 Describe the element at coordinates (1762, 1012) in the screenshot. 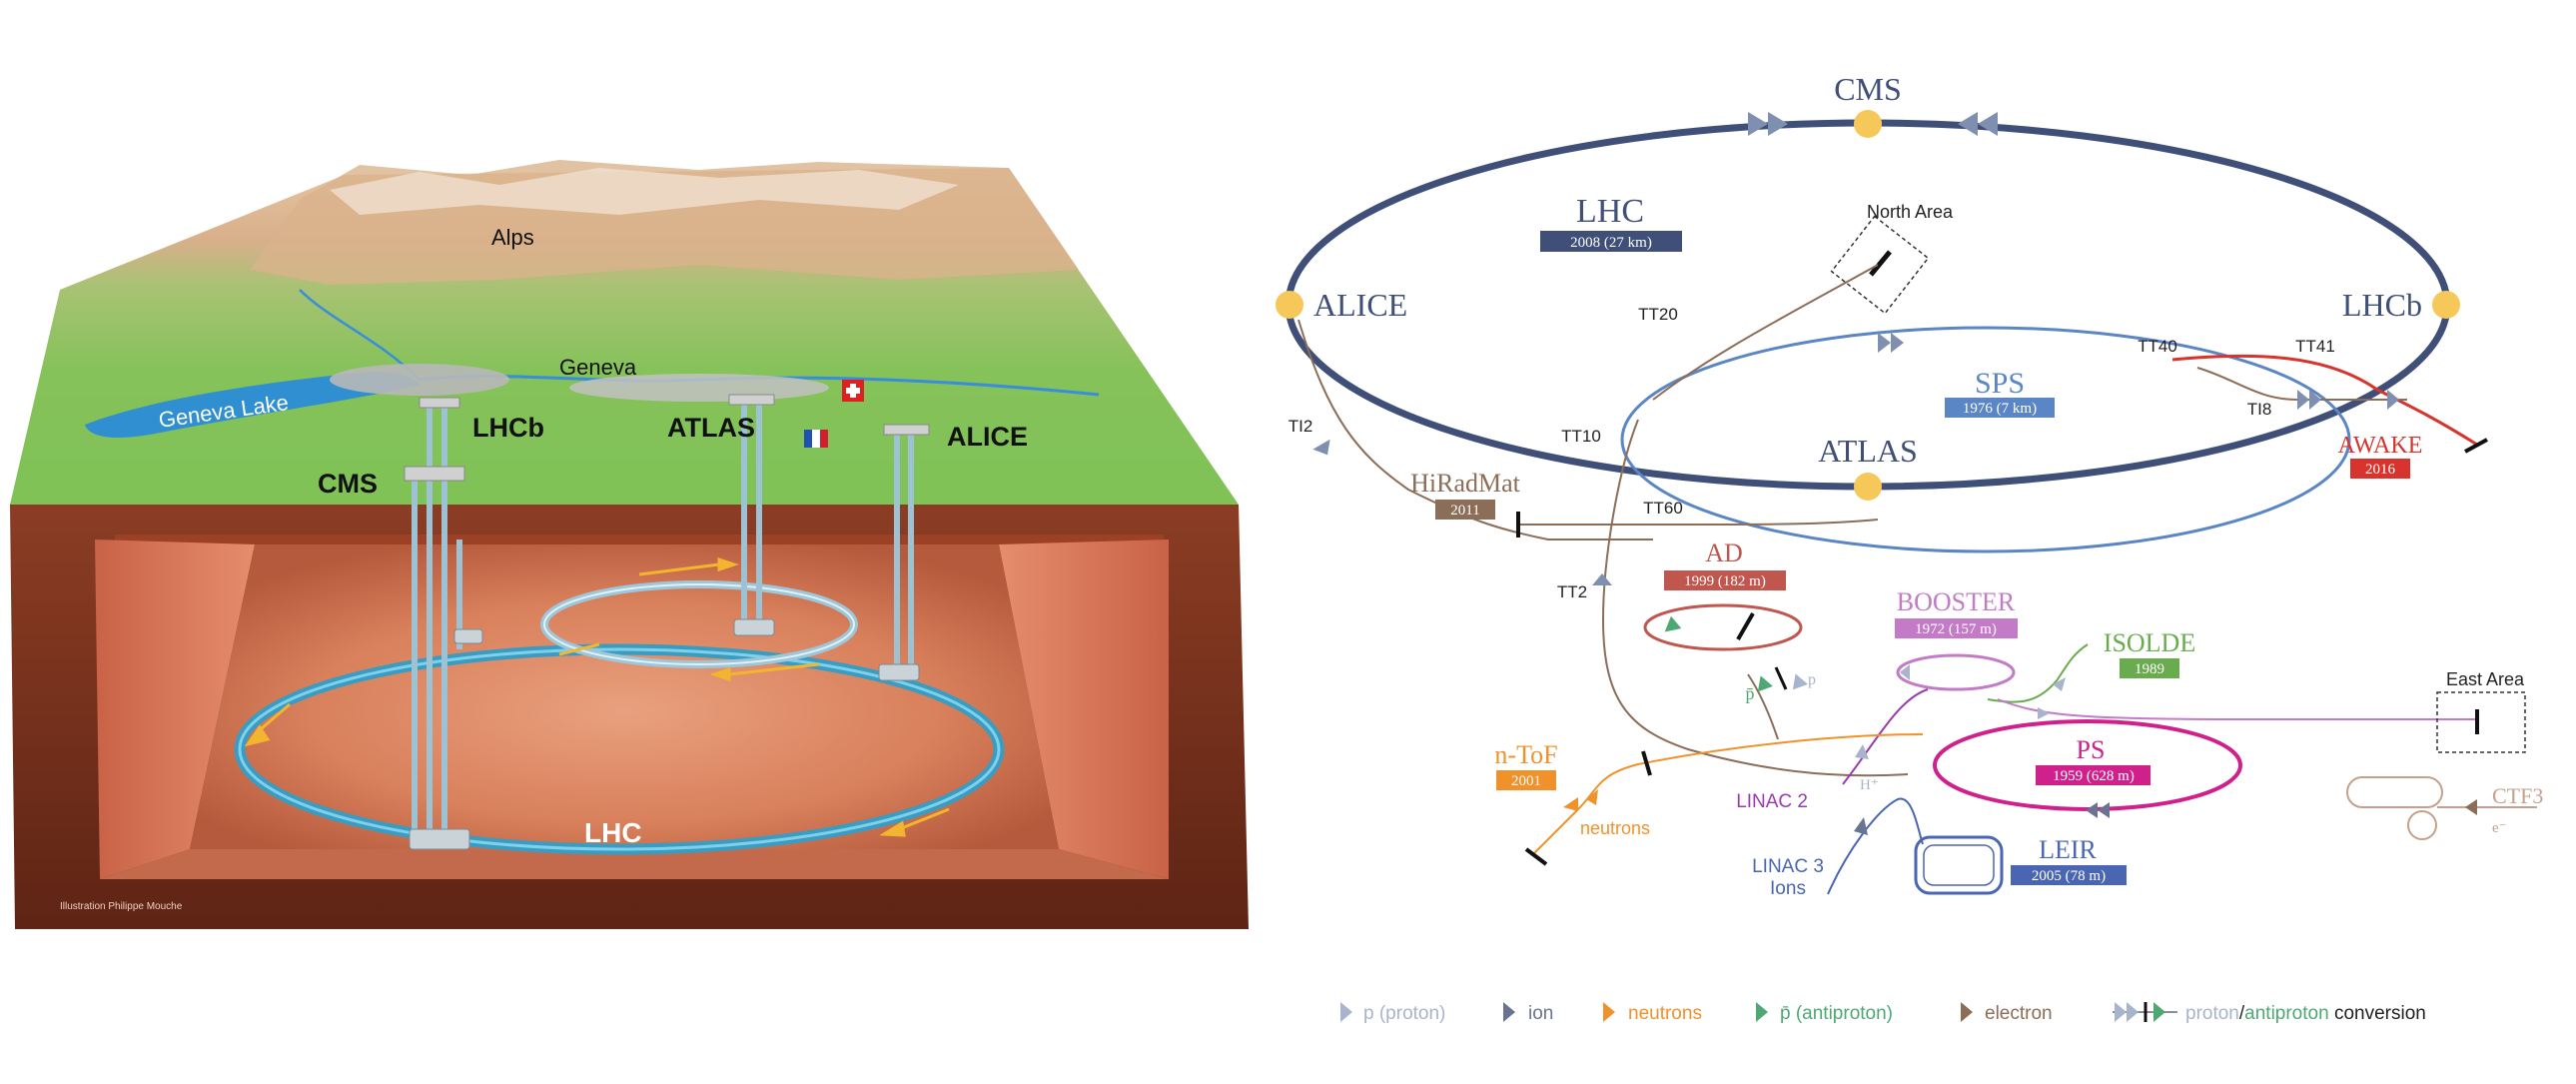

I see `antiproton-icon` at that location.